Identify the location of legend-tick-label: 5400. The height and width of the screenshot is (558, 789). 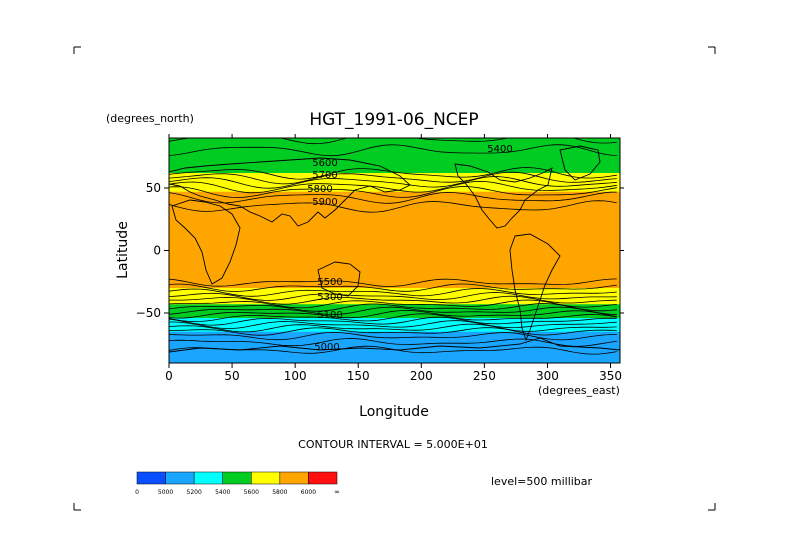
(222, 492).